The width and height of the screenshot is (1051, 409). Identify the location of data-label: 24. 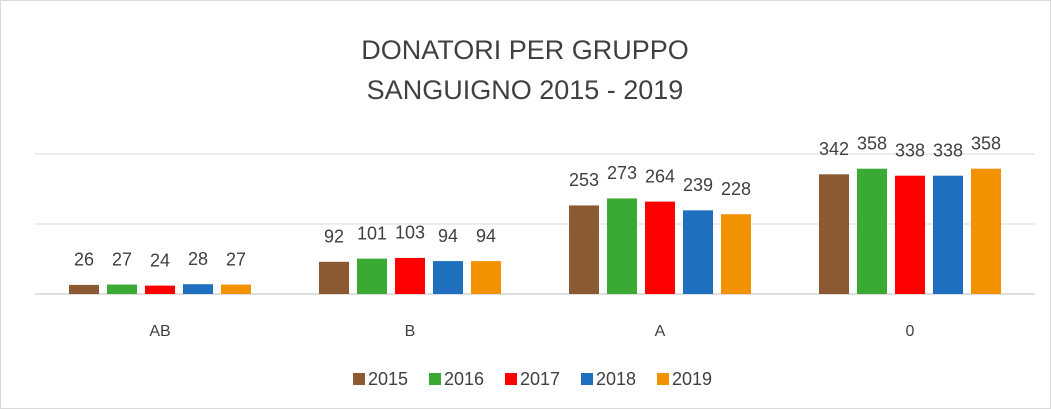
(160, 260).